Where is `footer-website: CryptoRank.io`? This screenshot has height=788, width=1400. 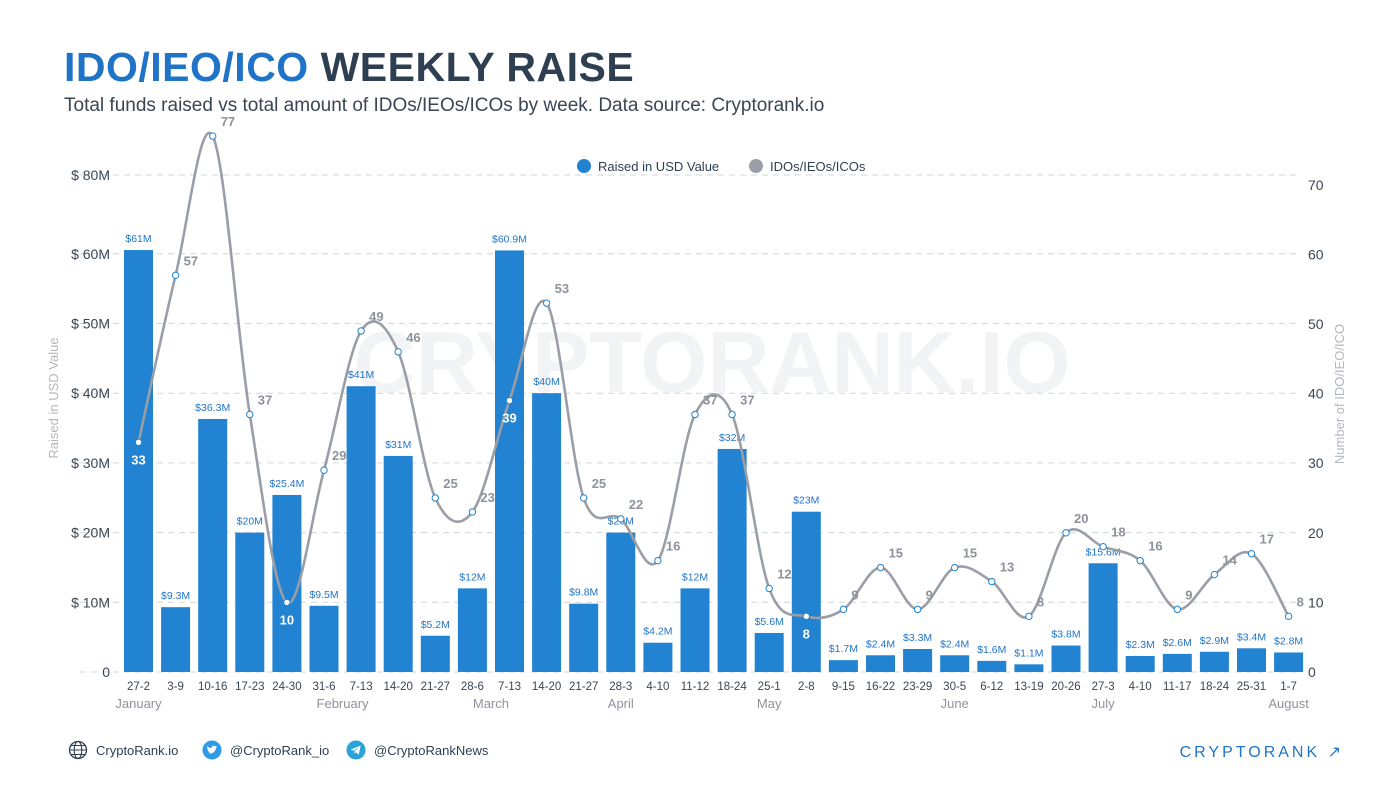
footer-website: CryptoRank.io is located at coordinates (123, 750).